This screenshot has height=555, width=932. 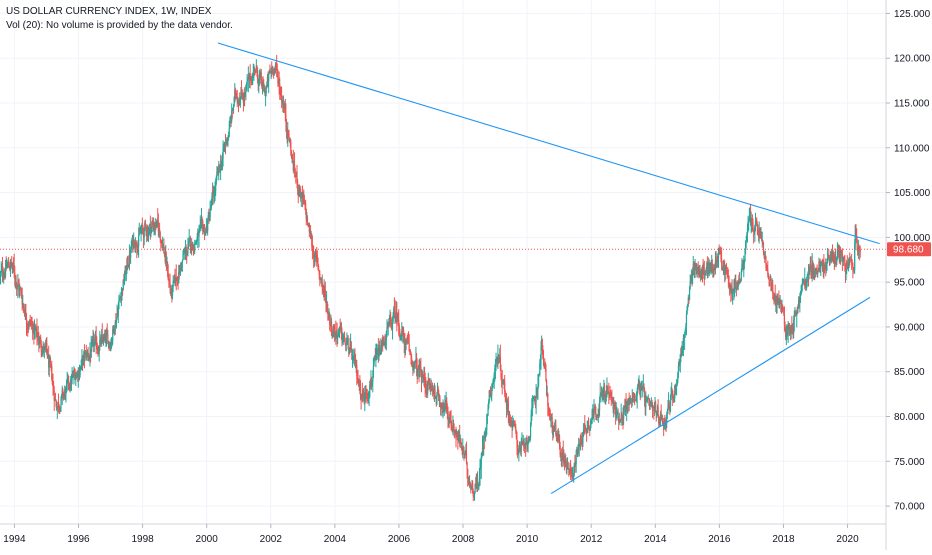 I want to click on price-axis-label: 70.000, so click(x=909, y=507).